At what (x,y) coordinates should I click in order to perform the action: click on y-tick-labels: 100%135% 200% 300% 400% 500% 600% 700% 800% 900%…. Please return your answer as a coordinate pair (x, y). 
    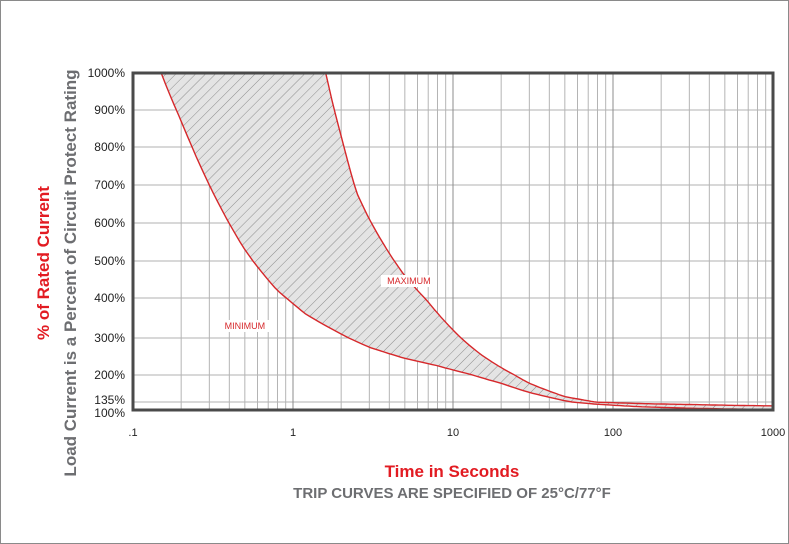
    Looking at the image, I should click on (107, 243).